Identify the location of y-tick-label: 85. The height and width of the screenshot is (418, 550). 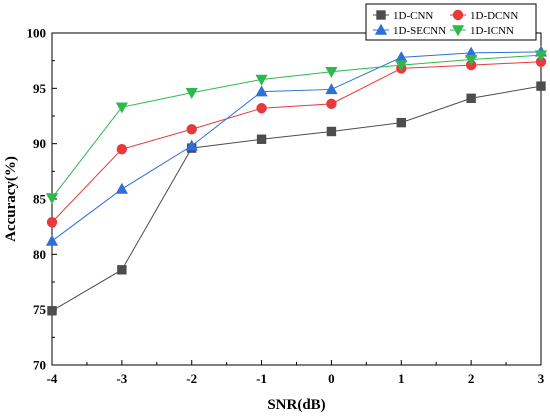
(40, 199).